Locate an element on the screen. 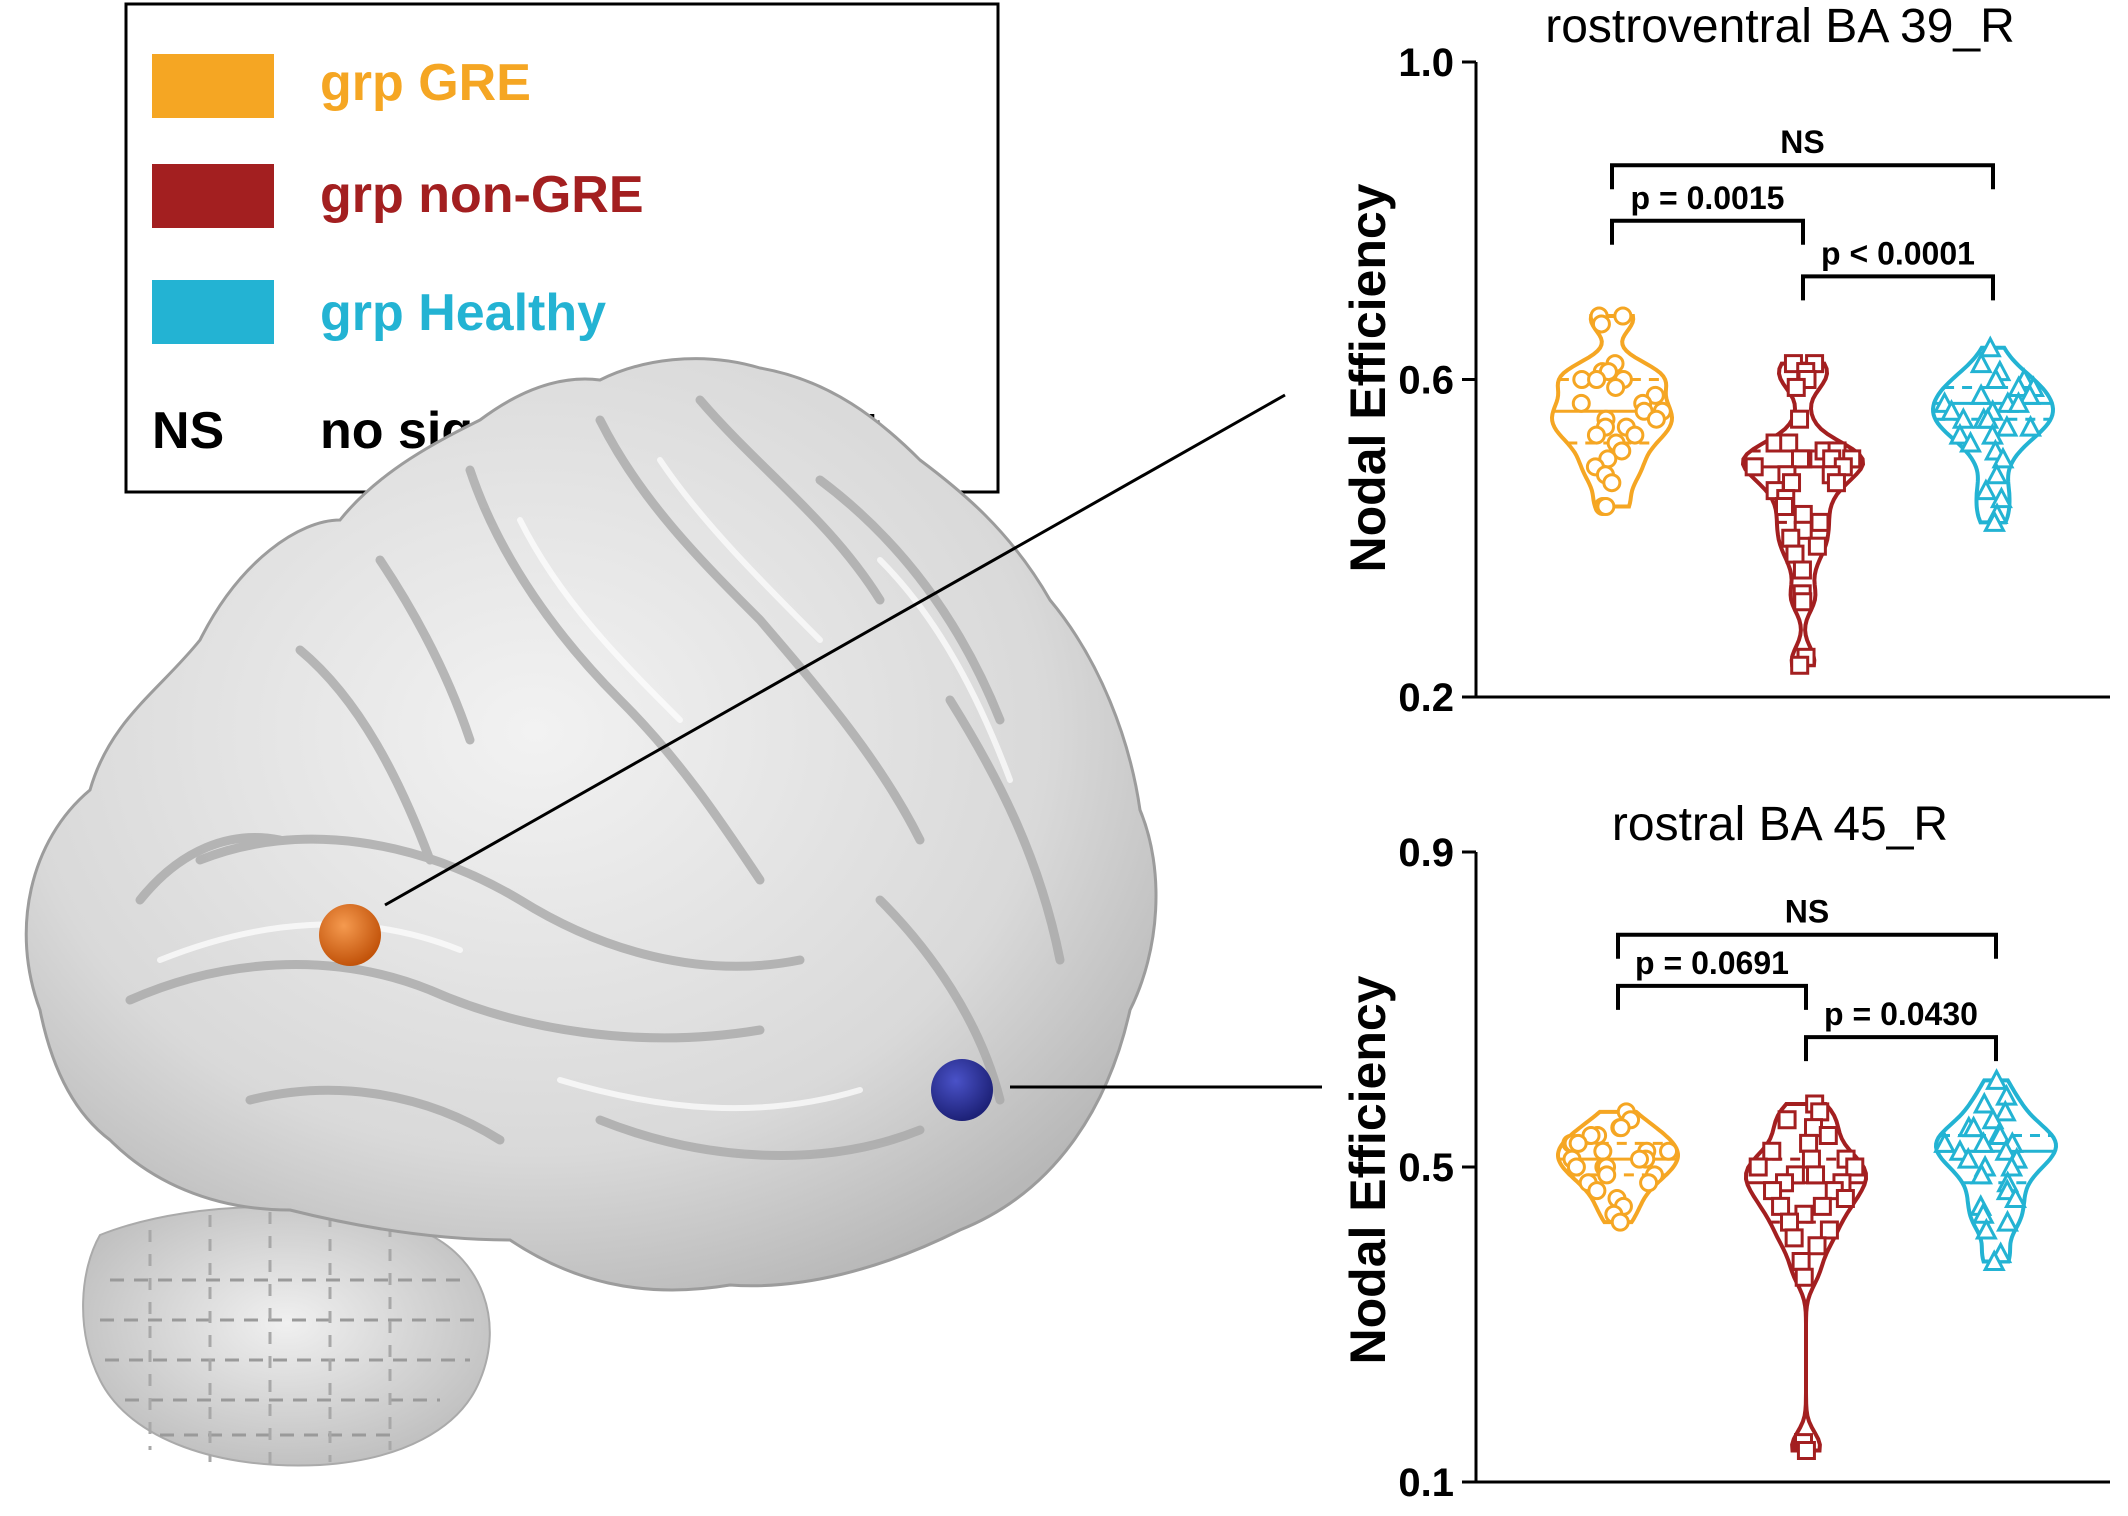  y-tick-label: 0.1 is located at coordinates (1426, 1483).